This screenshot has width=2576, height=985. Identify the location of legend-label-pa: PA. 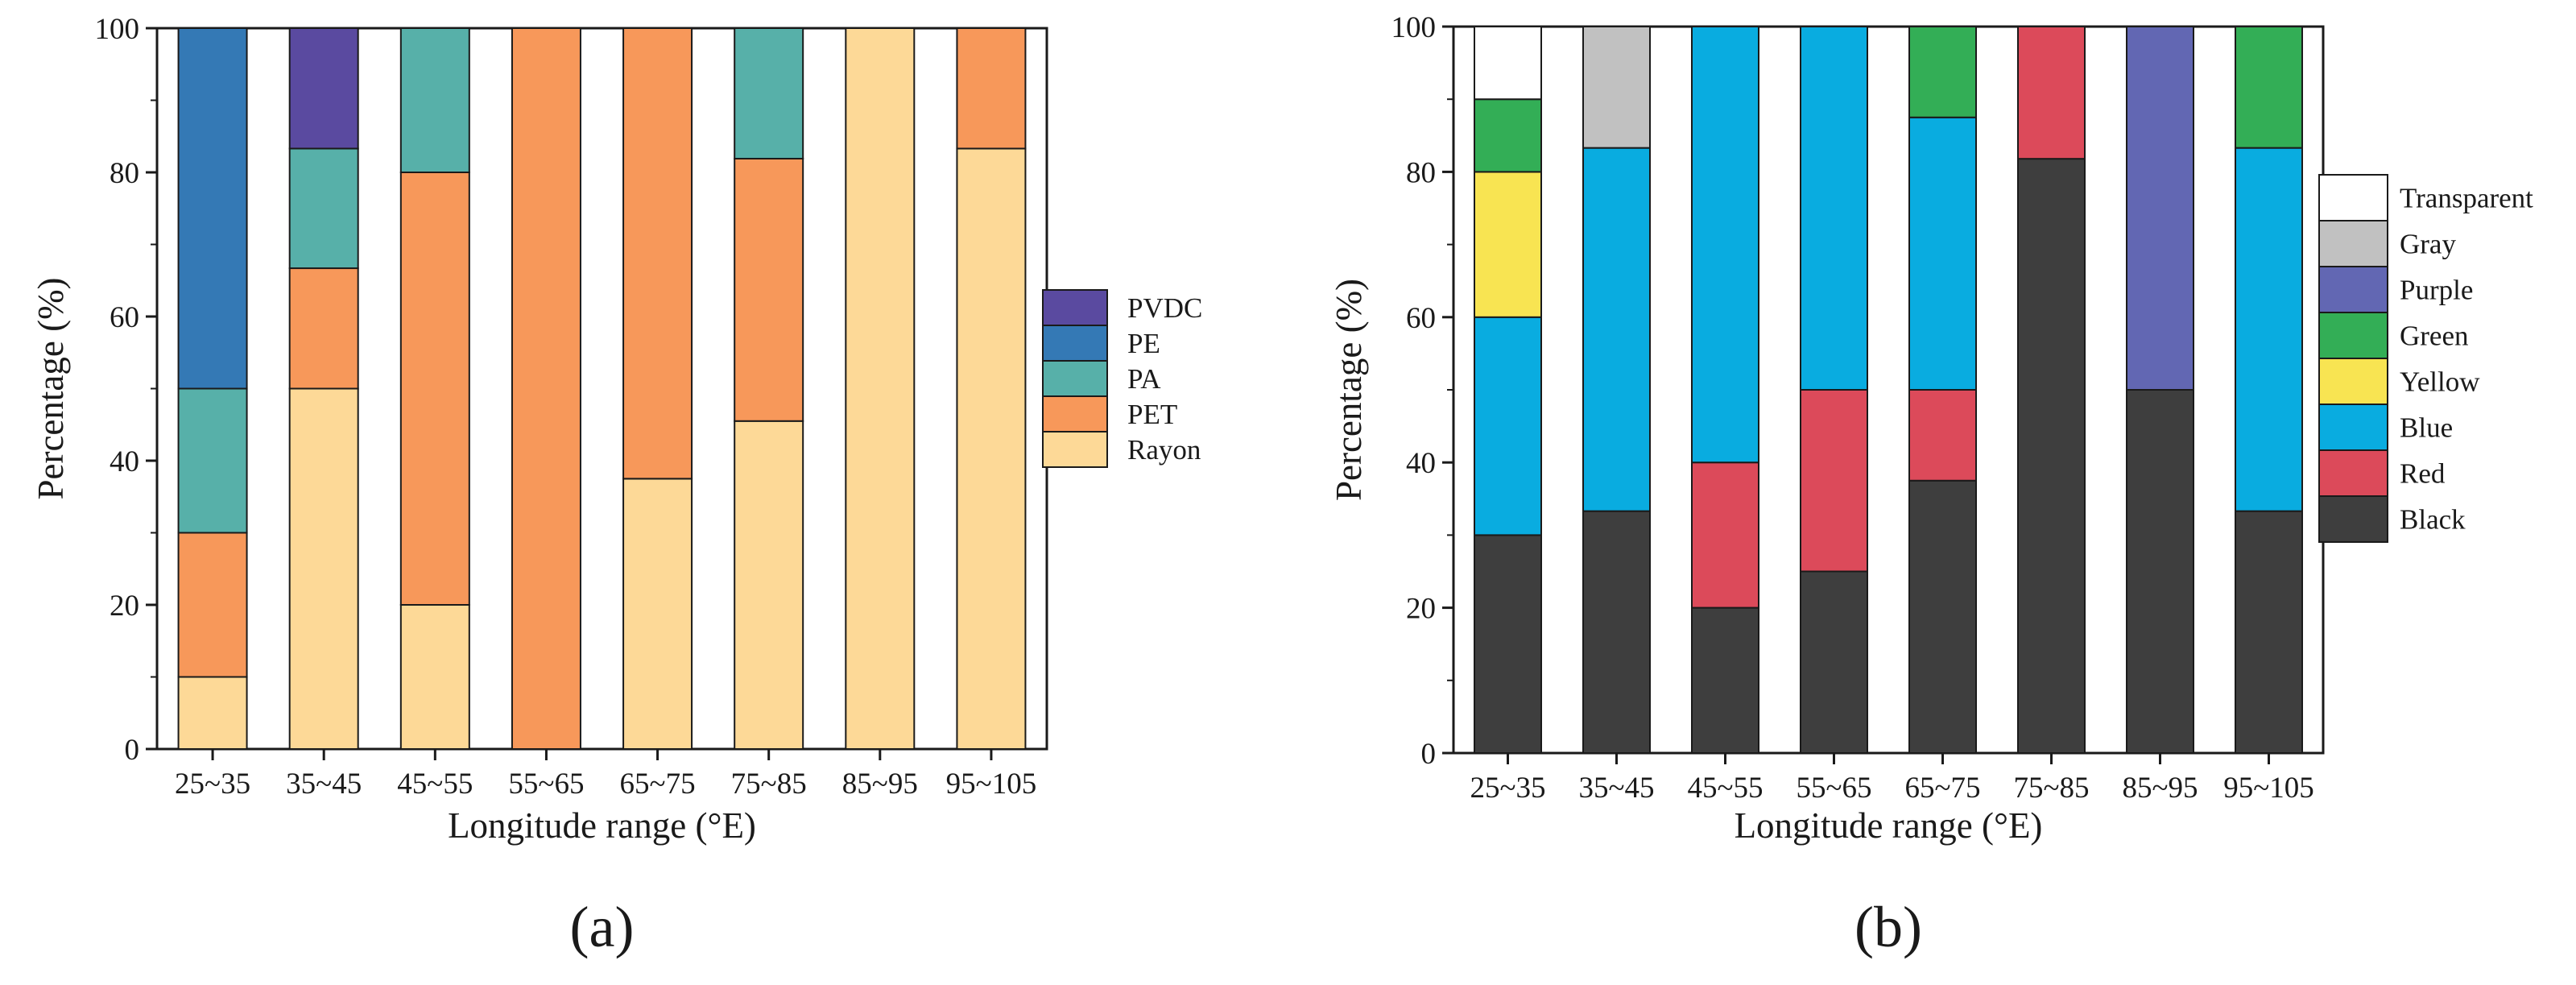
(1144, 379).